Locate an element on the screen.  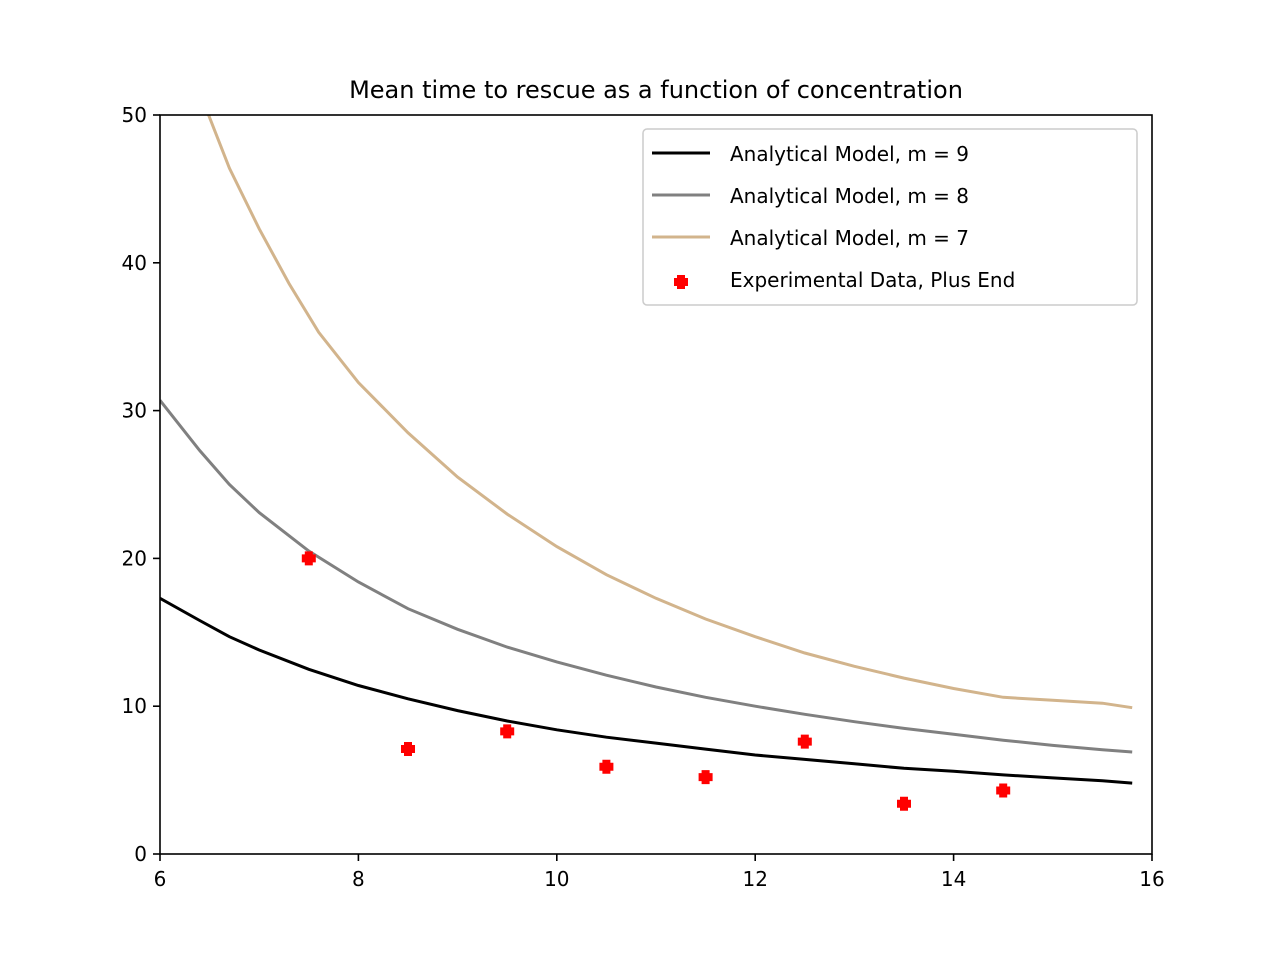
legend-label: Experimental Data, Plus End is located at coordinates (872, 280).